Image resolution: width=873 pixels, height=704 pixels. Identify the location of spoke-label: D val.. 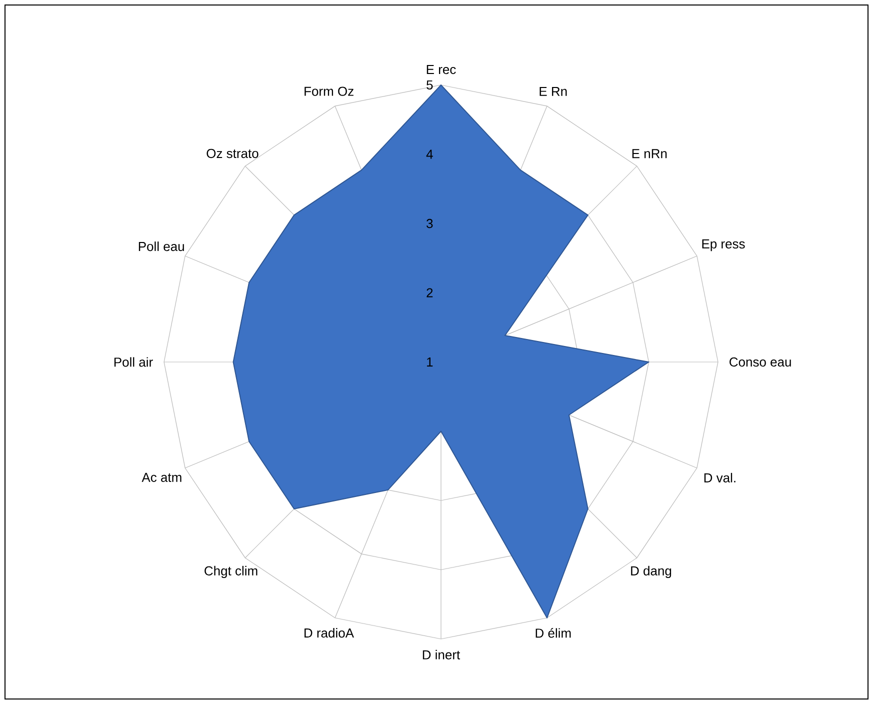
(720, 477).